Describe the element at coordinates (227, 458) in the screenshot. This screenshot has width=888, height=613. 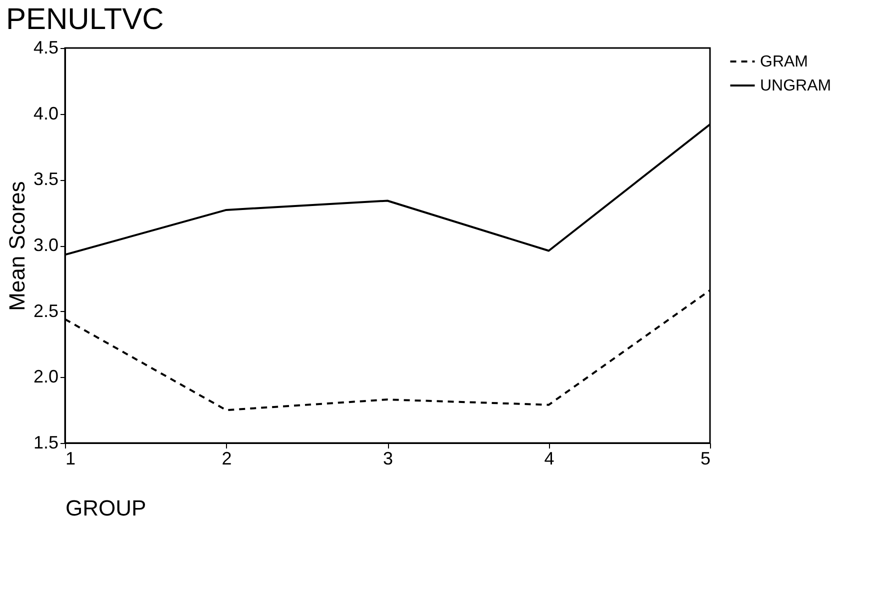
I see `x-tick-label: 2` at that location.